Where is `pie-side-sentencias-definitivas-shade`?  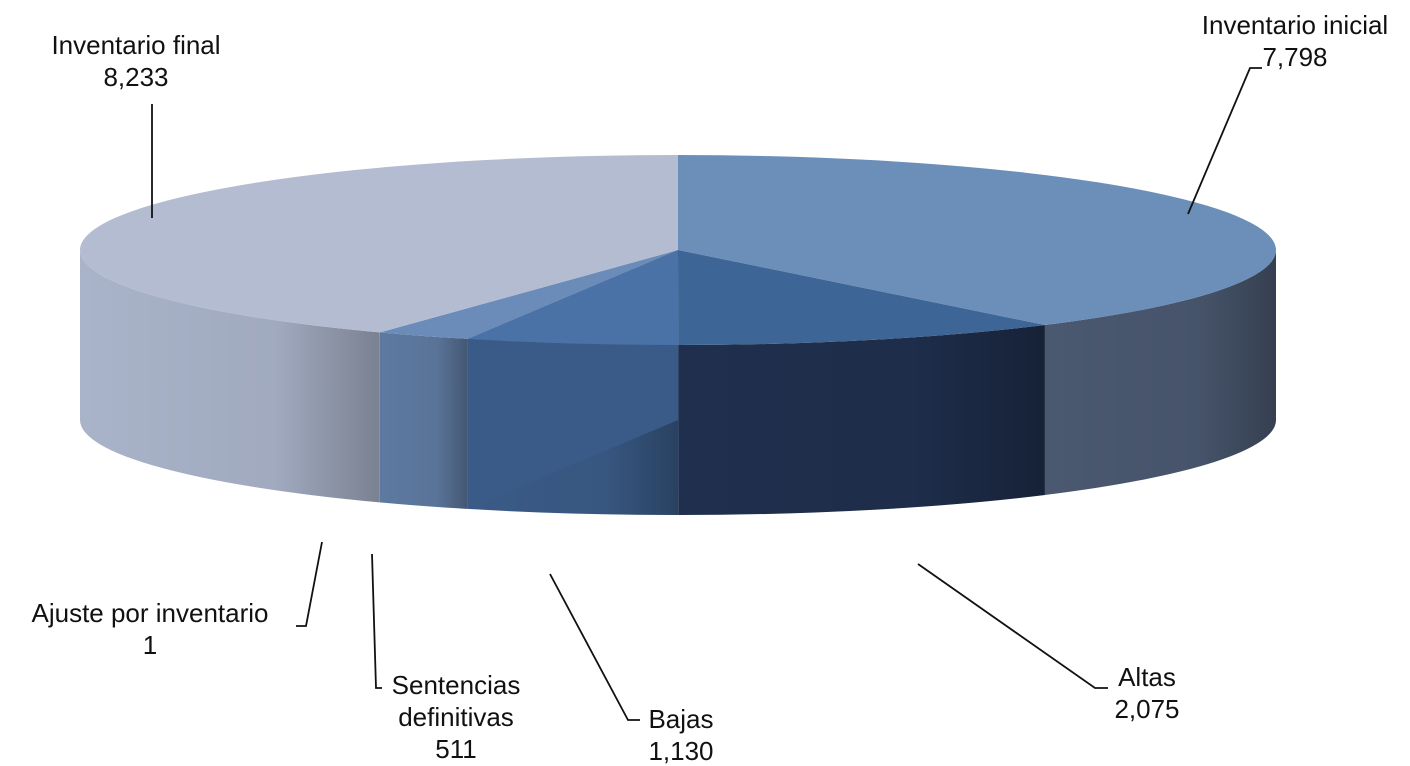 pie-side-sentencias-definitivas-shade is located at coordinates (423, 420).